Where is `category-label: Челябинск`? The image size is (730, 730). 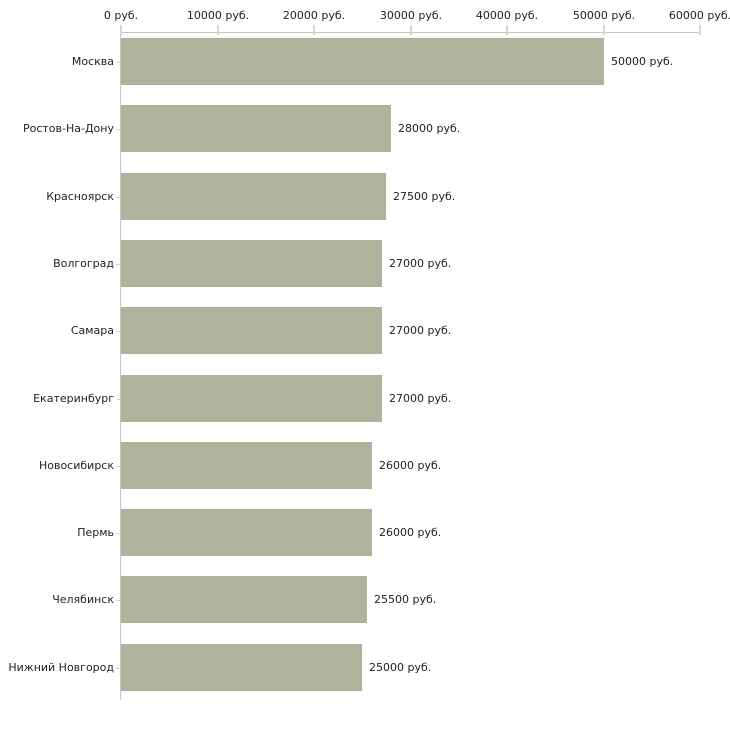
category-label: Челябинск is located at coordinates (83, 599).